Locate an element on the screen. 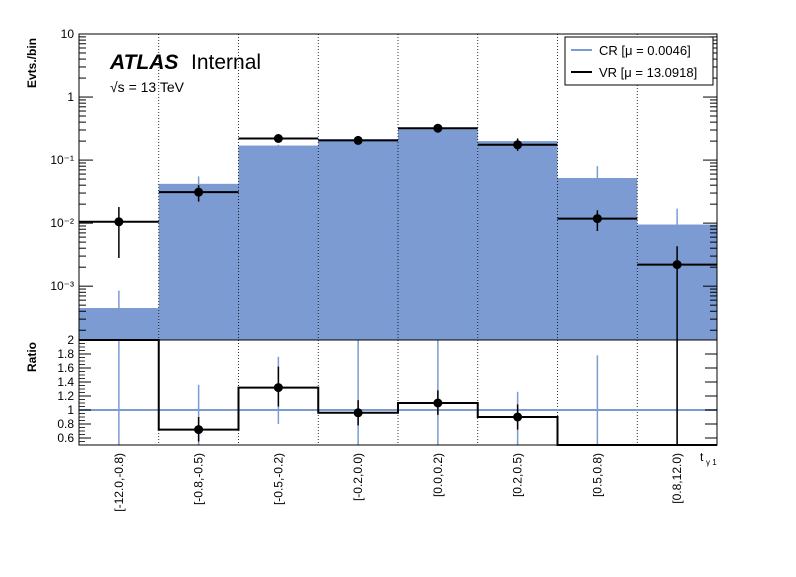  y-tick-label-top: 1 is located at coordinates (70, 97).